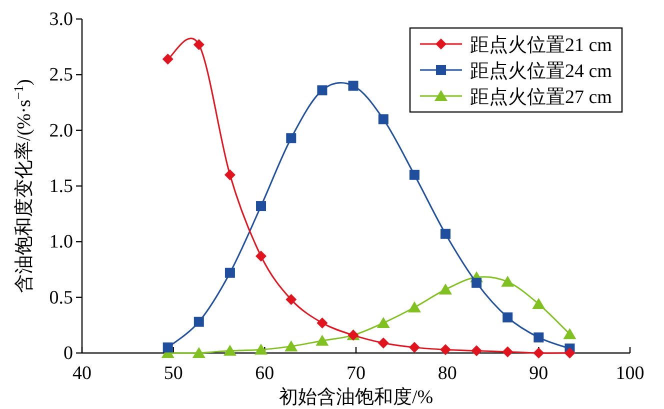  Describe the element at coordinates (61, 19) in the screenshot. I see `y-tick-label: 3.0` at that location.